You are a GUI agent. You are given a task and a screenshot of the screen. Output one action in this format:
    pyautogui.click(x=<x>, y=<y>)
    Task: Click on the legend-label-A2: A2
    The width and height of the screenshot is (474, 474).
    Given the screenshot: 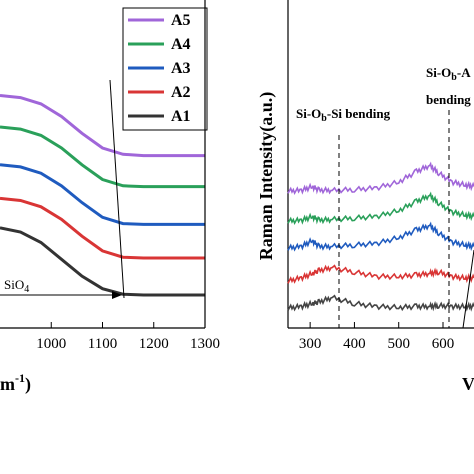 What is the action you would take?
    pyautogui.click(x=181, y=92)
    